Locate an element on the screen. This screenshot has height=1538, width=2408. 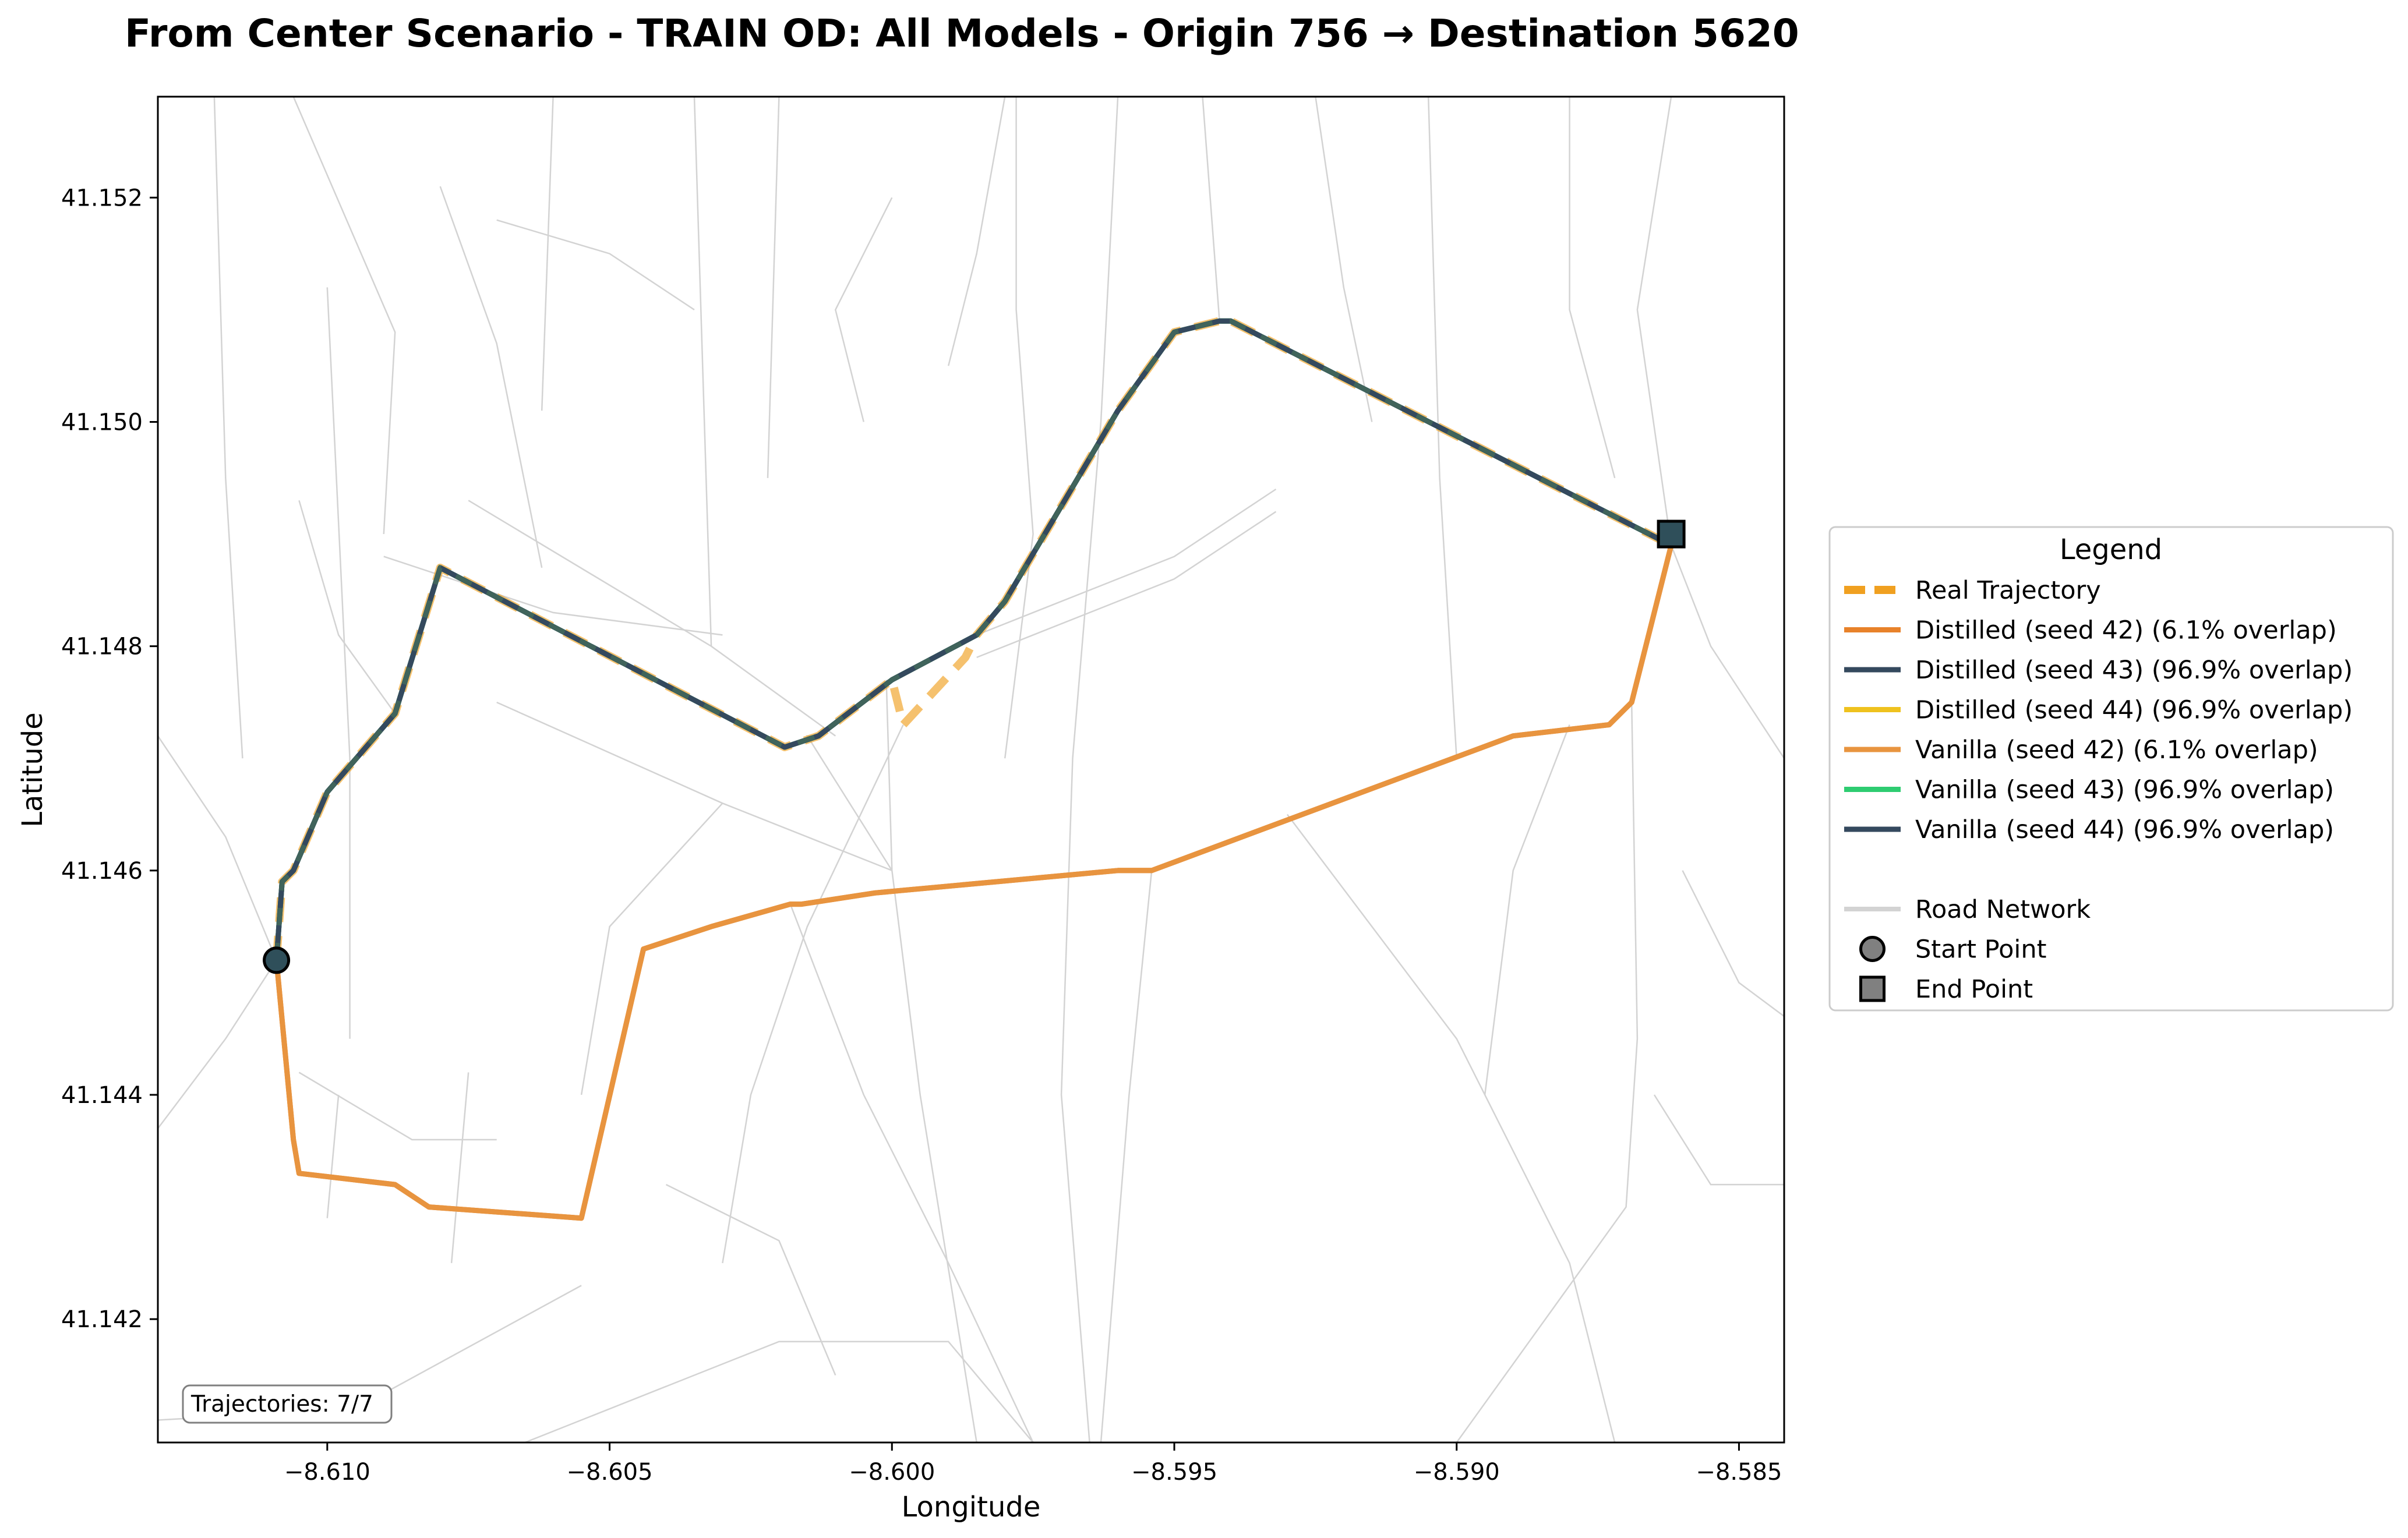
end-point-marker is located at coordinates (1671, 534).